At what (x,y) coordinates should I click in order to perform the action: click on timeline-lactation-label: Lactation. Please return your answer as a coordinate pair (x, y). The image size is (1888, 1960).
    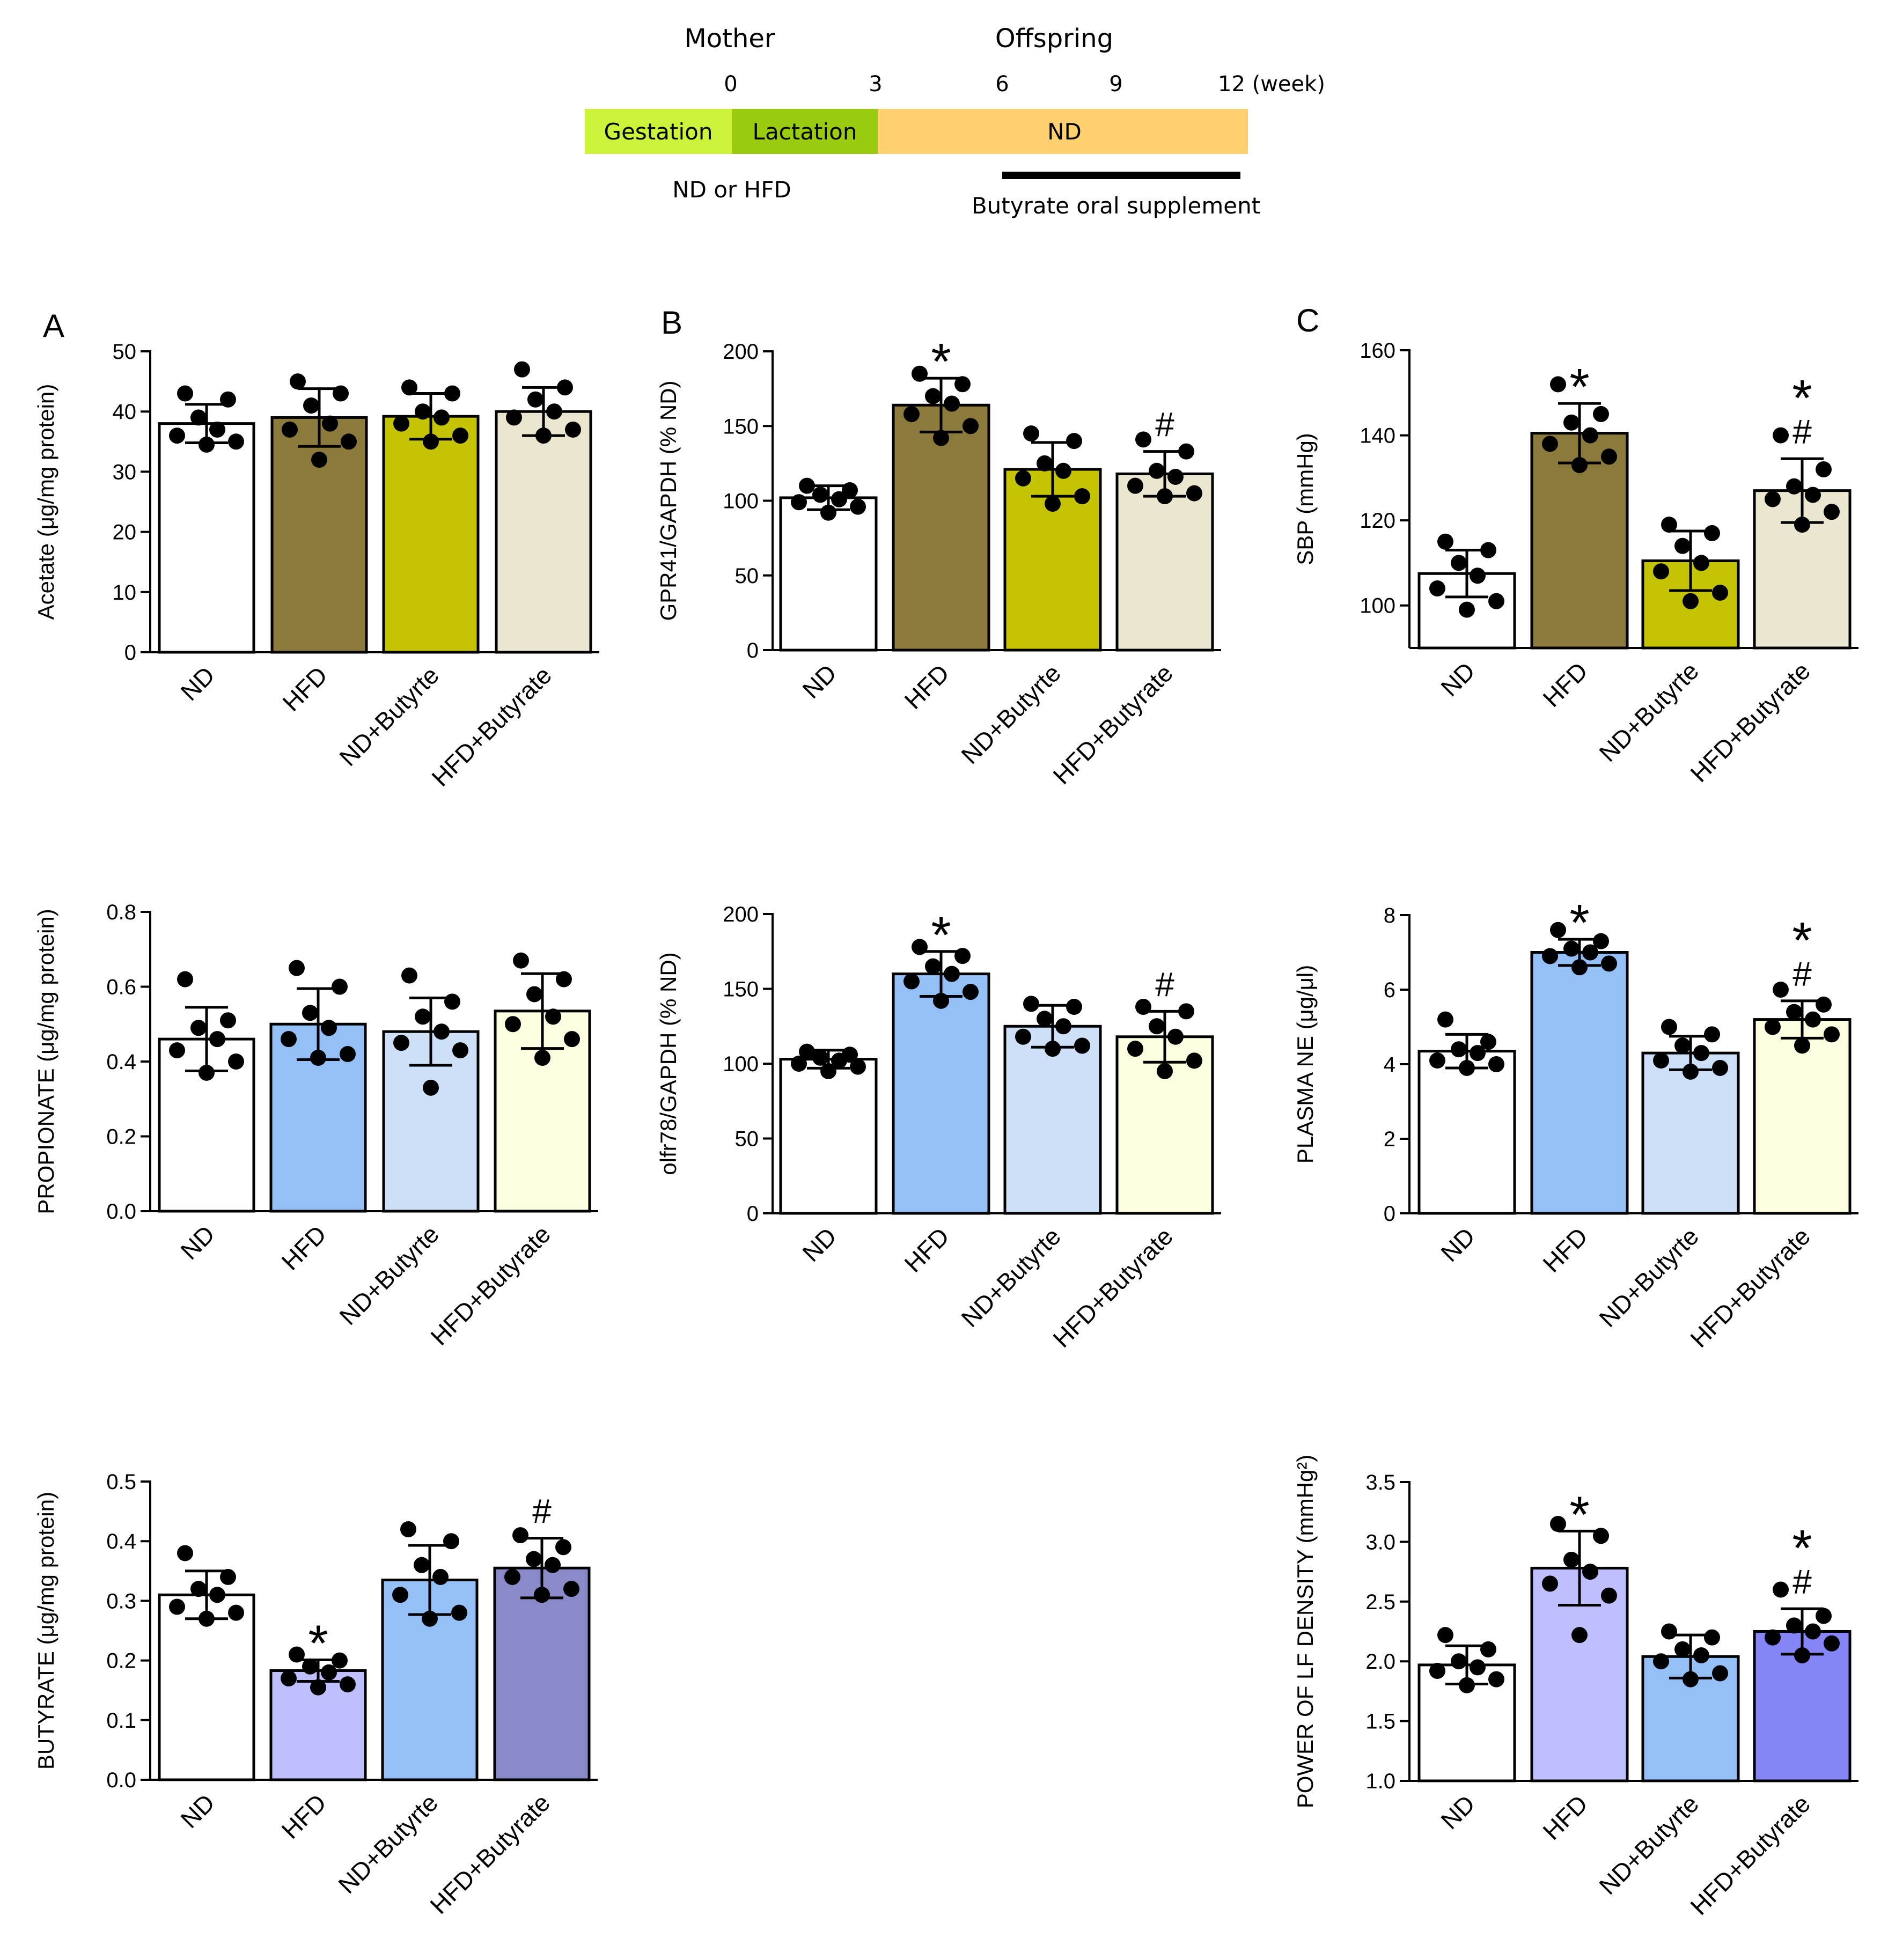
    Looking at the image, I should click on (805, 132).